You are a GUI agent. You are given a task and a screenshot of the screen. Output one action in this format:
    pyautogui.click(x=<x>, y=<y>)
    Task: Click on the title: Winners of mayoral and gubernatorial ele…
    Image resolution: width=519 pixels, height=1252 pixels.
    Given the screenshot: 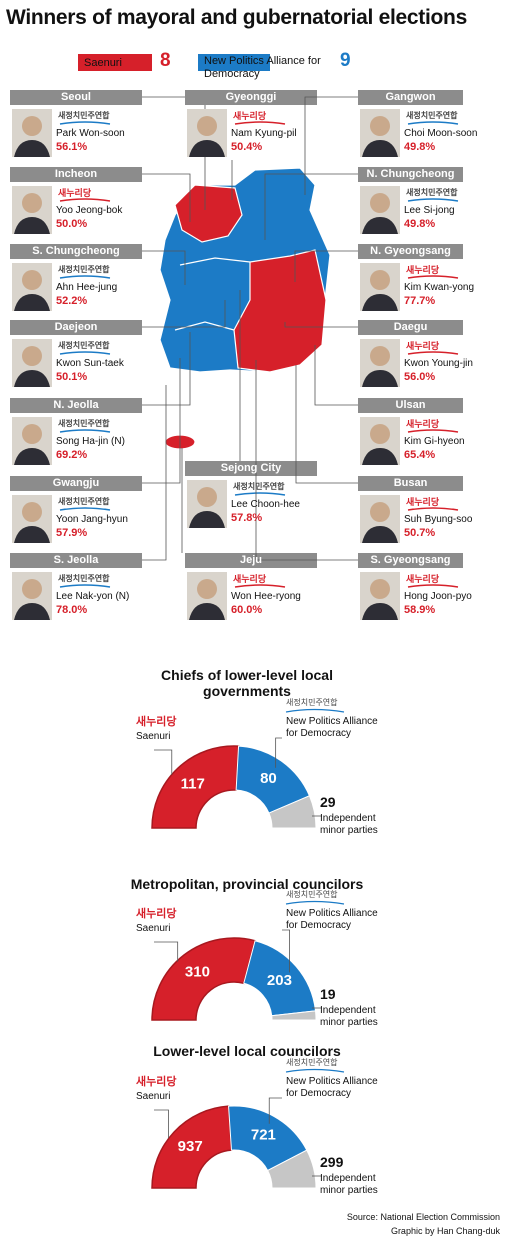 What is the action you would take?
    pyautogui.click(x=236, y=17)
    